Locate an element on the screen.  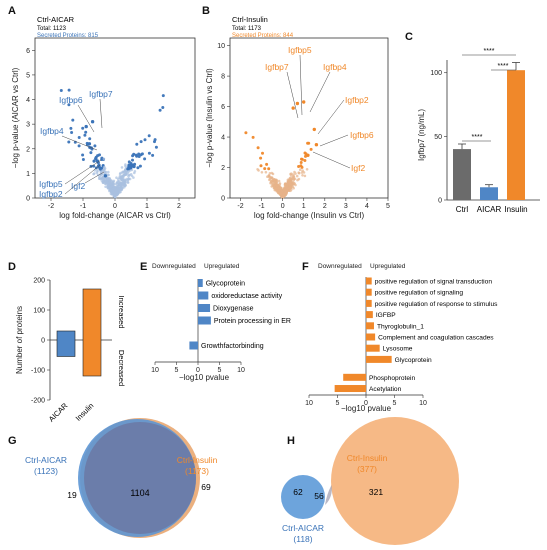
label-igfbp2: Igfbp2 is located at coordinates (357, 100).